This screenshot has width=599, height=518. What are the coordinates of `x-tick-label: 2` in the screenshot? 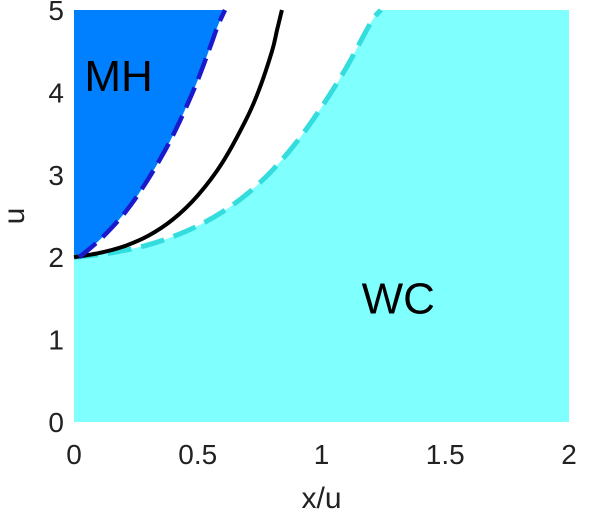 It's located at (569, 454).